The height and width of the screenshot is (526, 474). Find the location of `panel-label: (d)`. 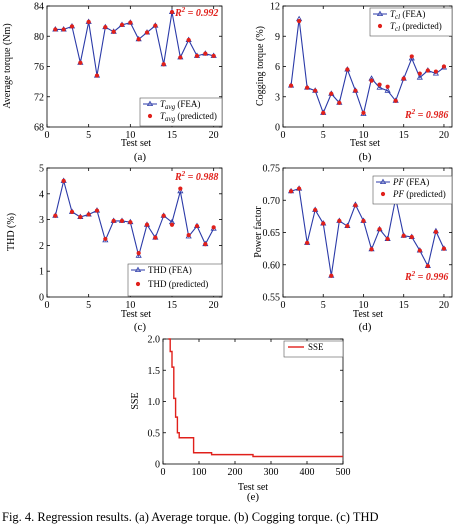

panel-label: (d) is located at coordinates (365, 327).